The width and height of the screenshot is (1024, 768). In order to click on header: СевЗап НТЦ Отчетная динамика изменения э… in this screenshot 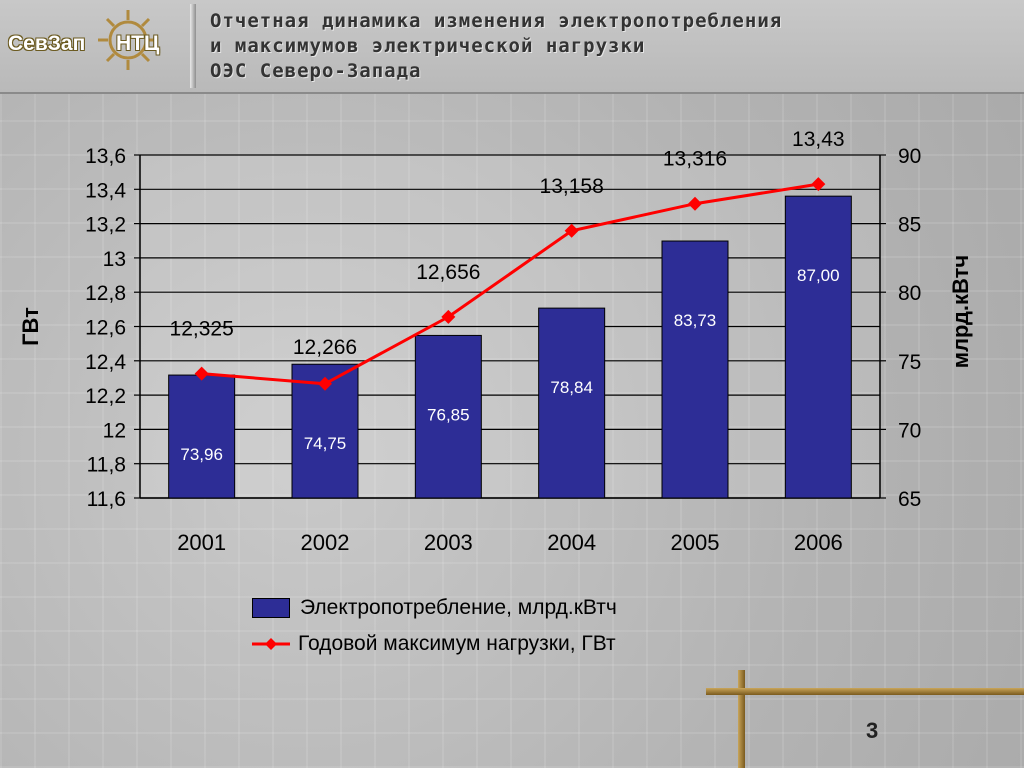, I will do `click(512, 47)`.